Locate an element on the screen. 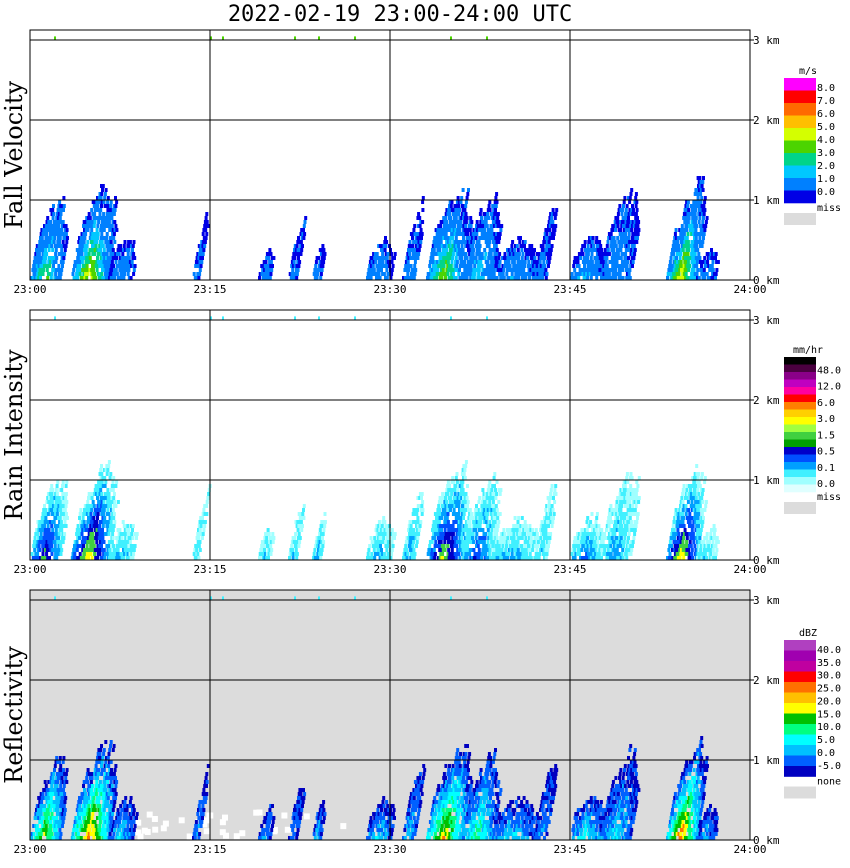 The height and width of the screenshot is (868, 850). none-cell is located at coordinates (206, 820).